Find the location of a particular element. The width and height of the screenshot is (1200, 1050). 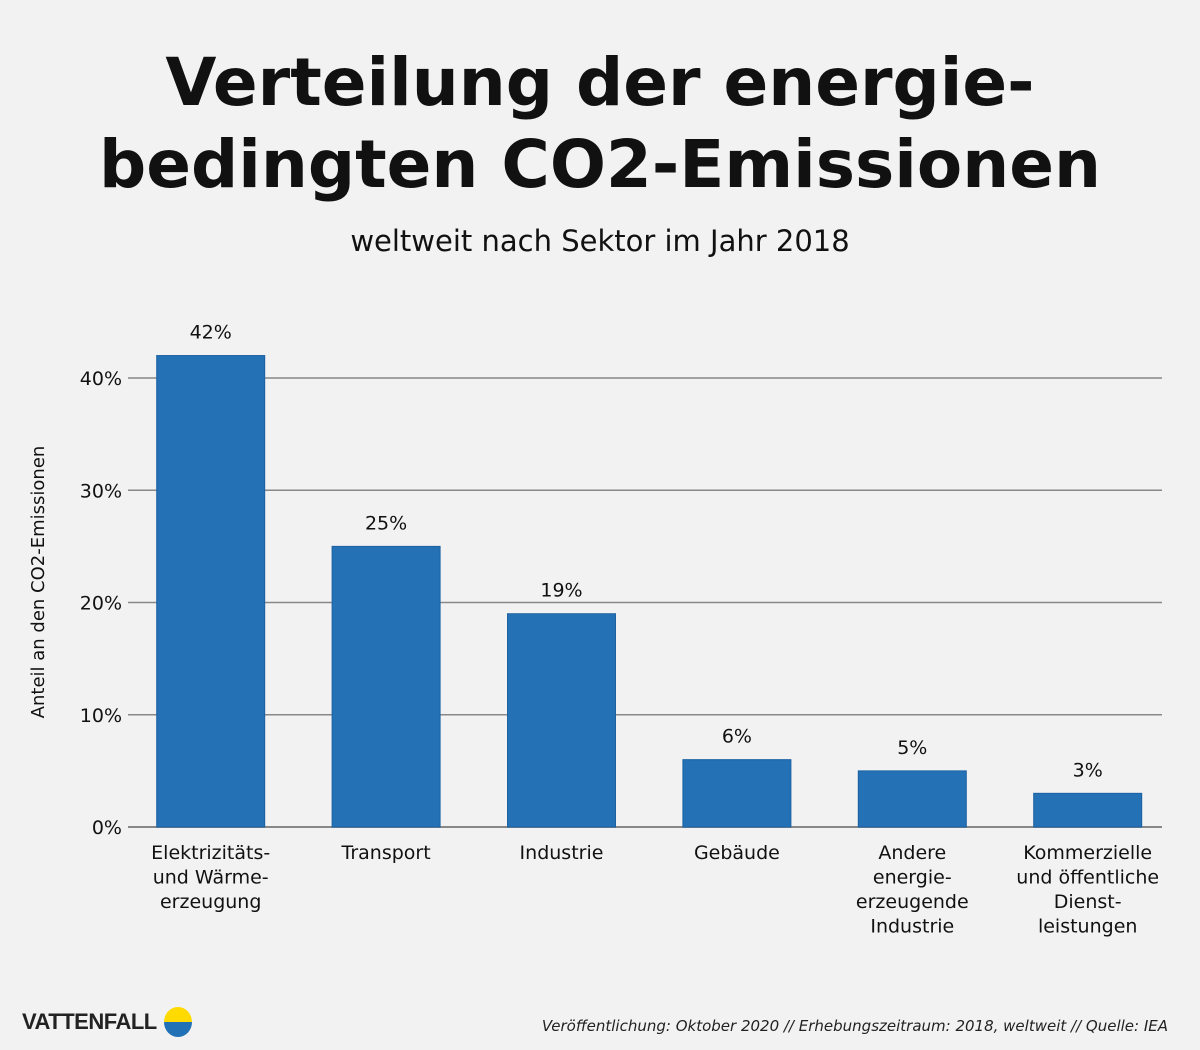

x-tick-label: erzeugung is located at coordinates (210, 902).